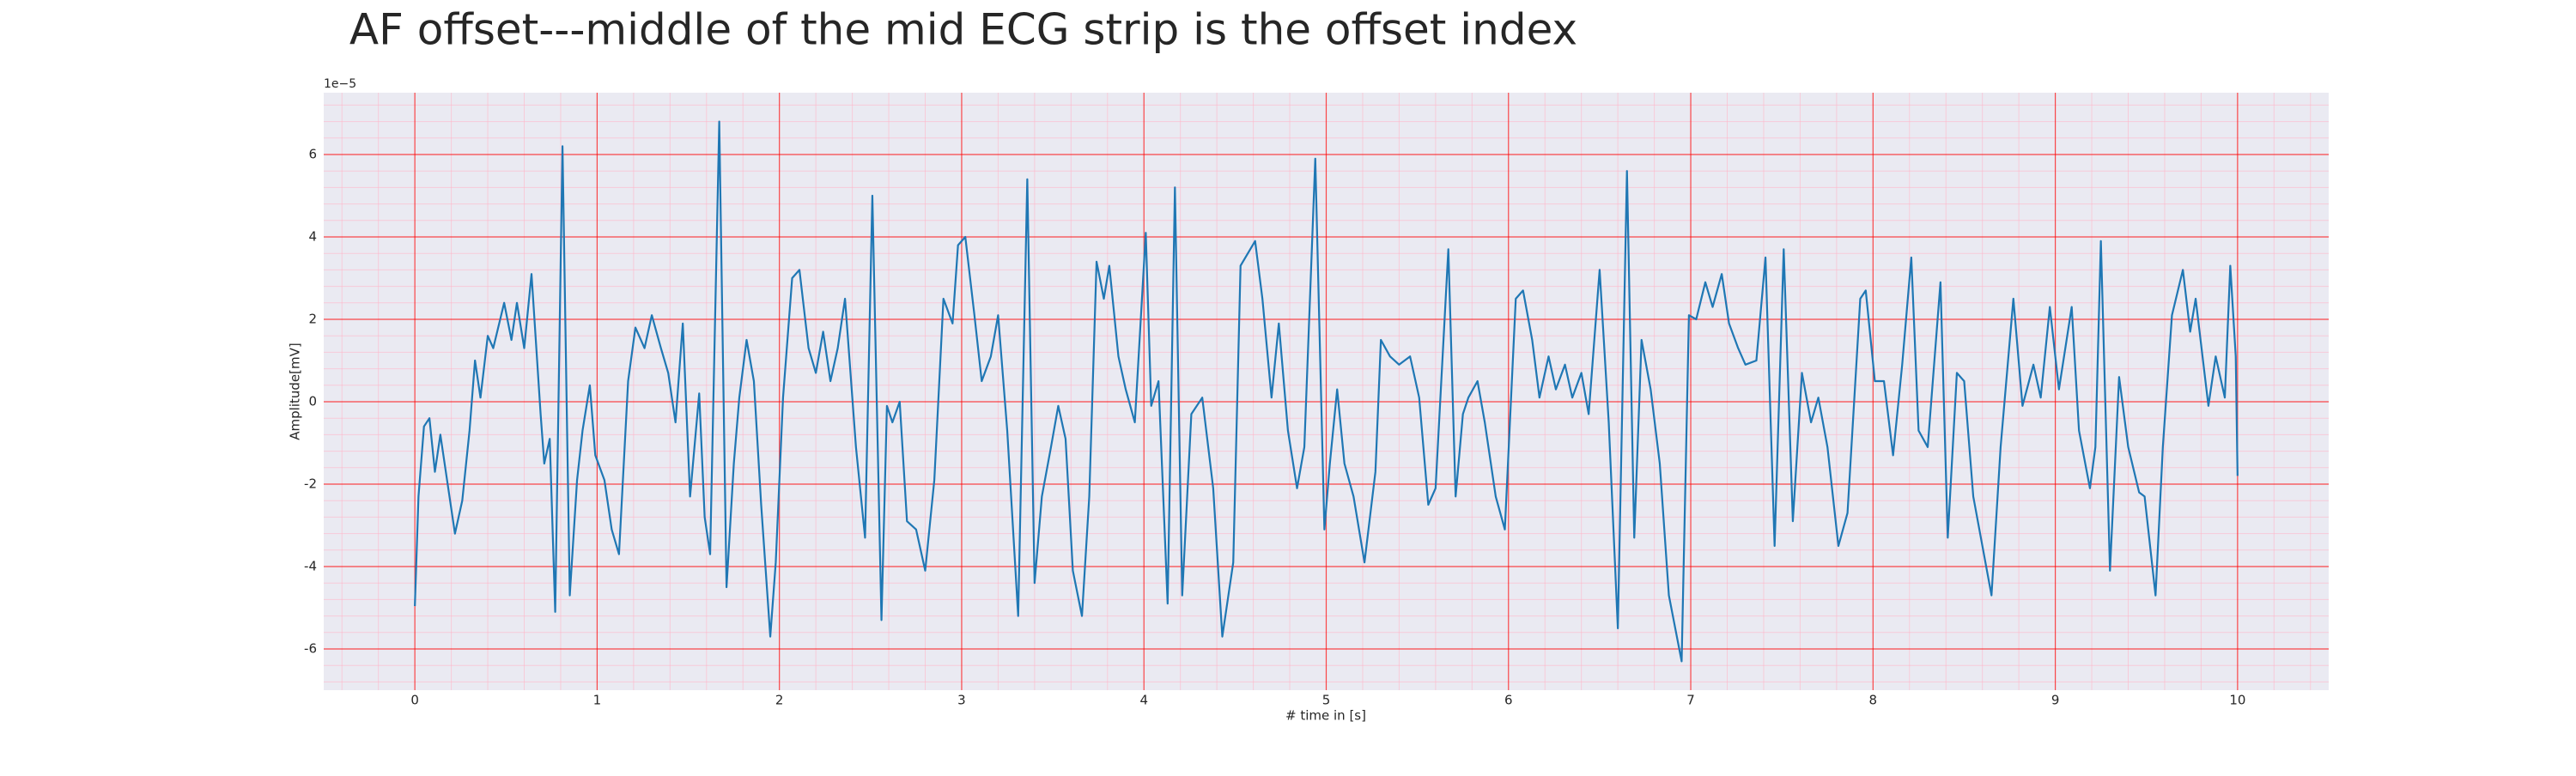 The width and height of the screenshot is (2576, 776). I want to click on x-tick-label: 2, so click(779, 701).